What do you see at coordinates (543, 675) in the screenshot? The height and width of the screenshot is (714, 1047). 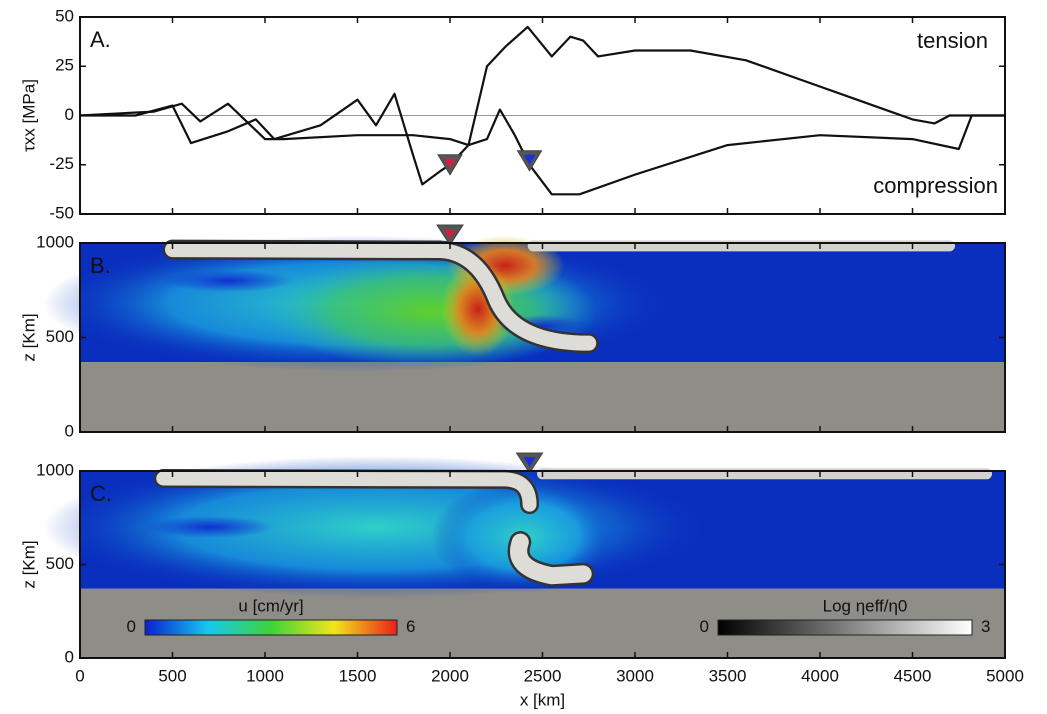 I see `x-tick-label: 2500` at bounding box center [543, 675].